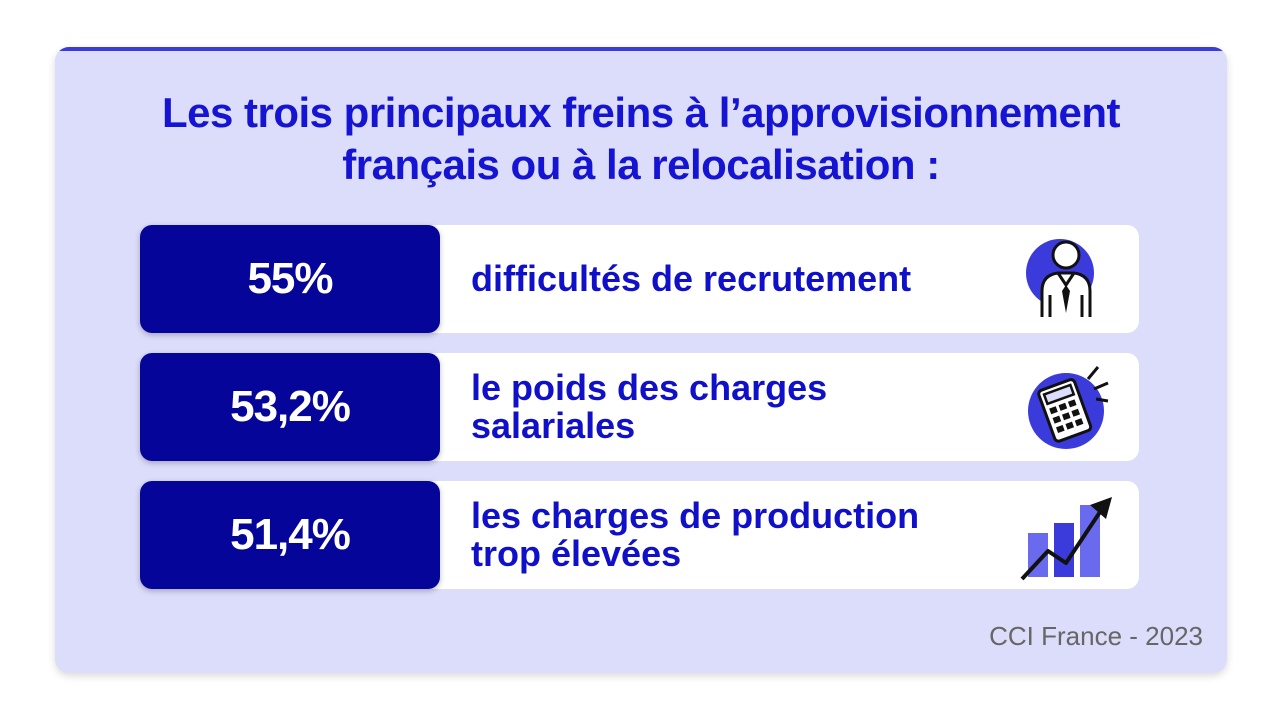  I want to click on stat-value-box: 55%, so click(290, 279).